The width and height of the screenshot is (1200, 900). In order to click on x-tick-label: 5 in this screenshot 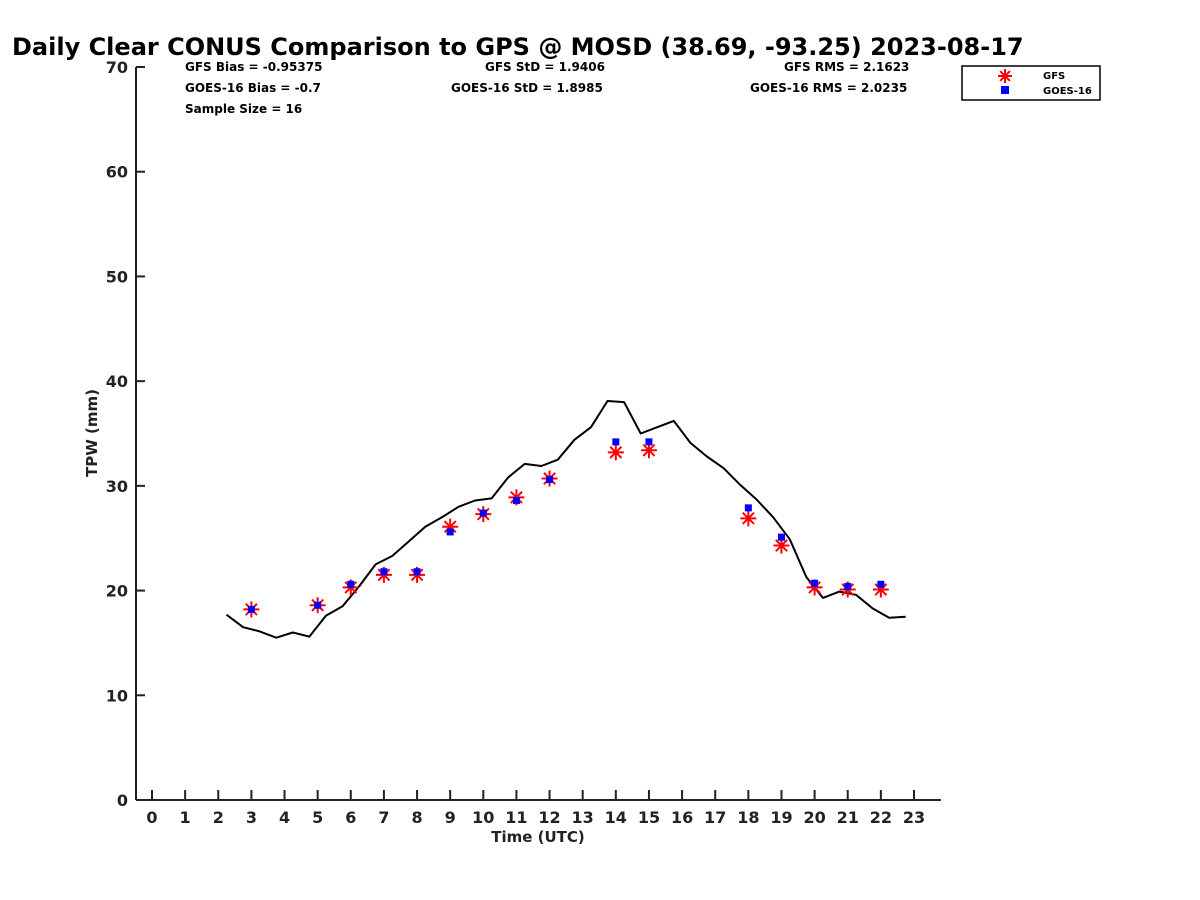, I will do `click(317, 817)`.